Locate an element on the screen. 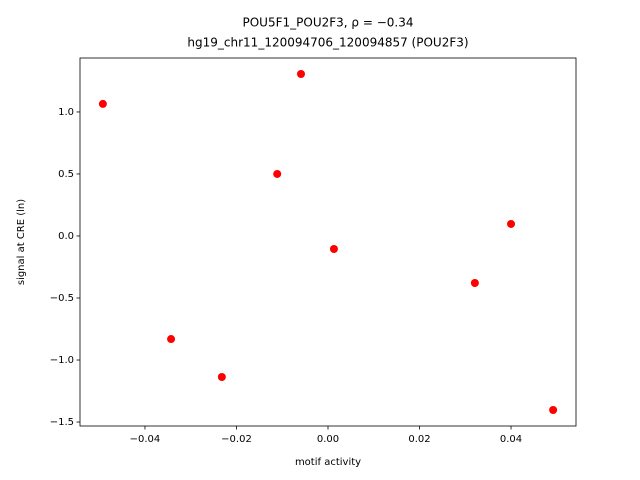  chart-subtitle: hg19_chr11_120094706_120094857 (POU2F3) is located at coordinates (327, 43).